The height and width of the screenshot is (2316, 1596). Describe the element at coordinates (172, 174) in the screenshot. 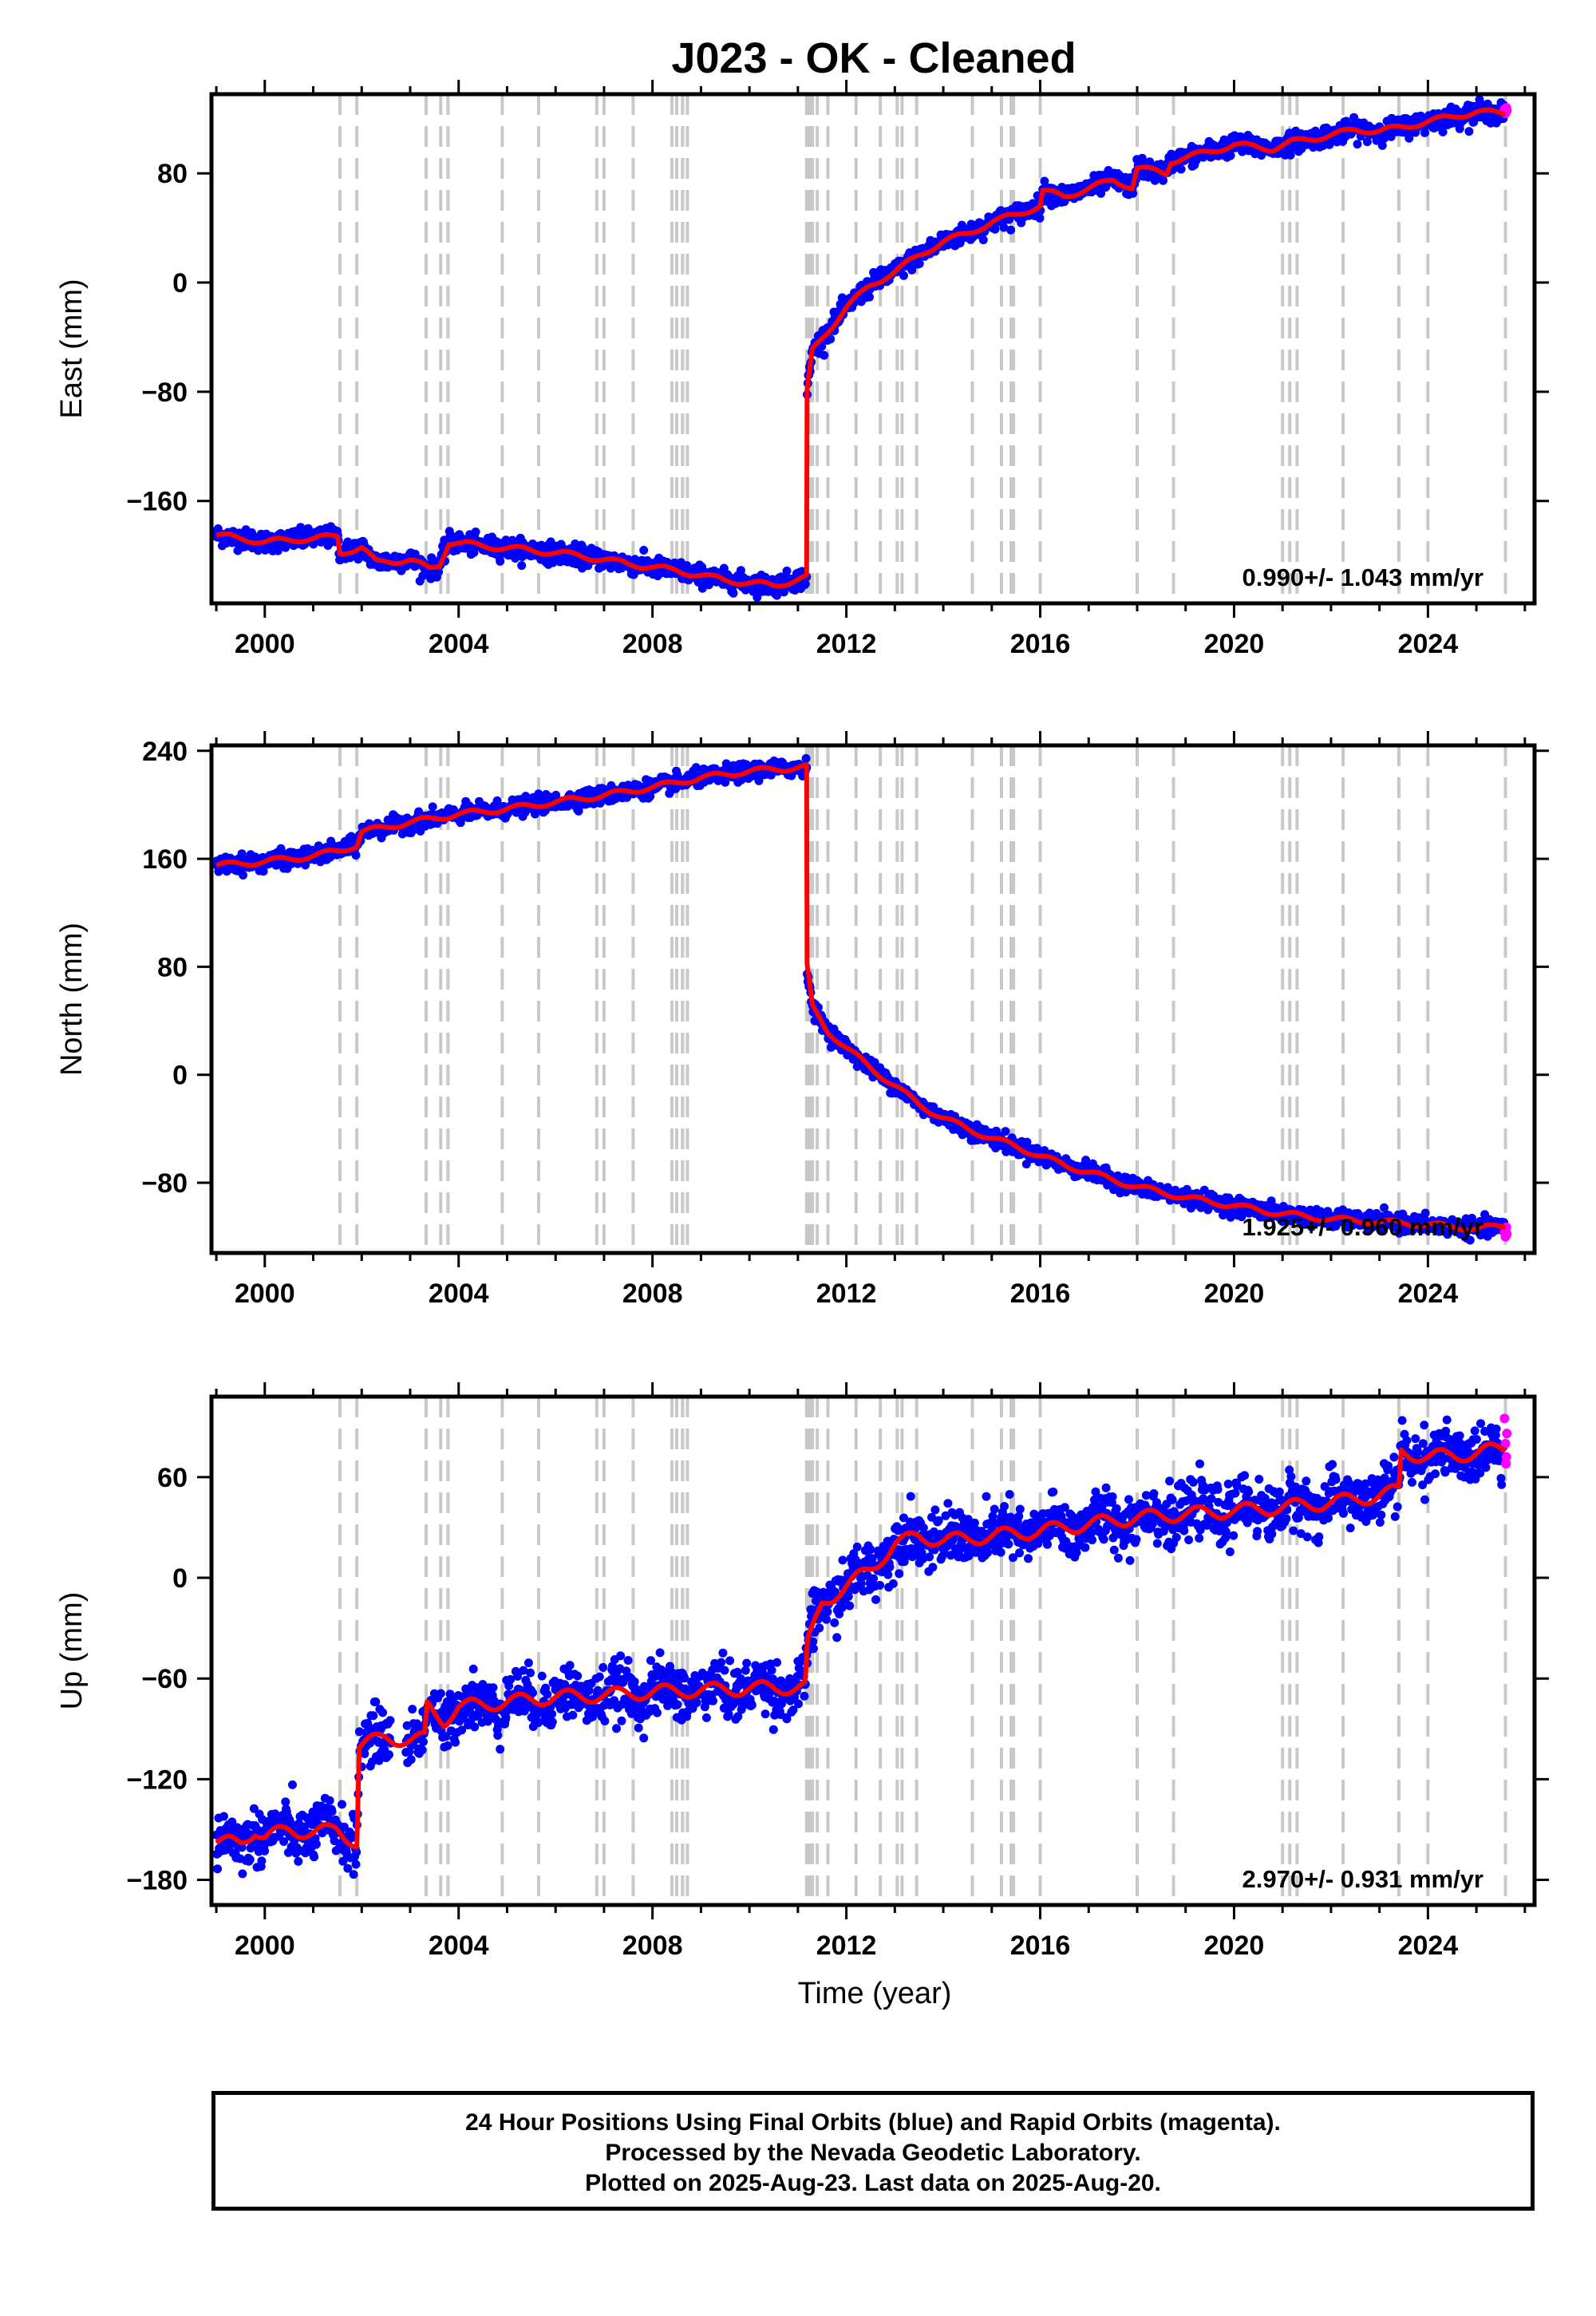

I see `east-y-tick-label: 80` at that location.